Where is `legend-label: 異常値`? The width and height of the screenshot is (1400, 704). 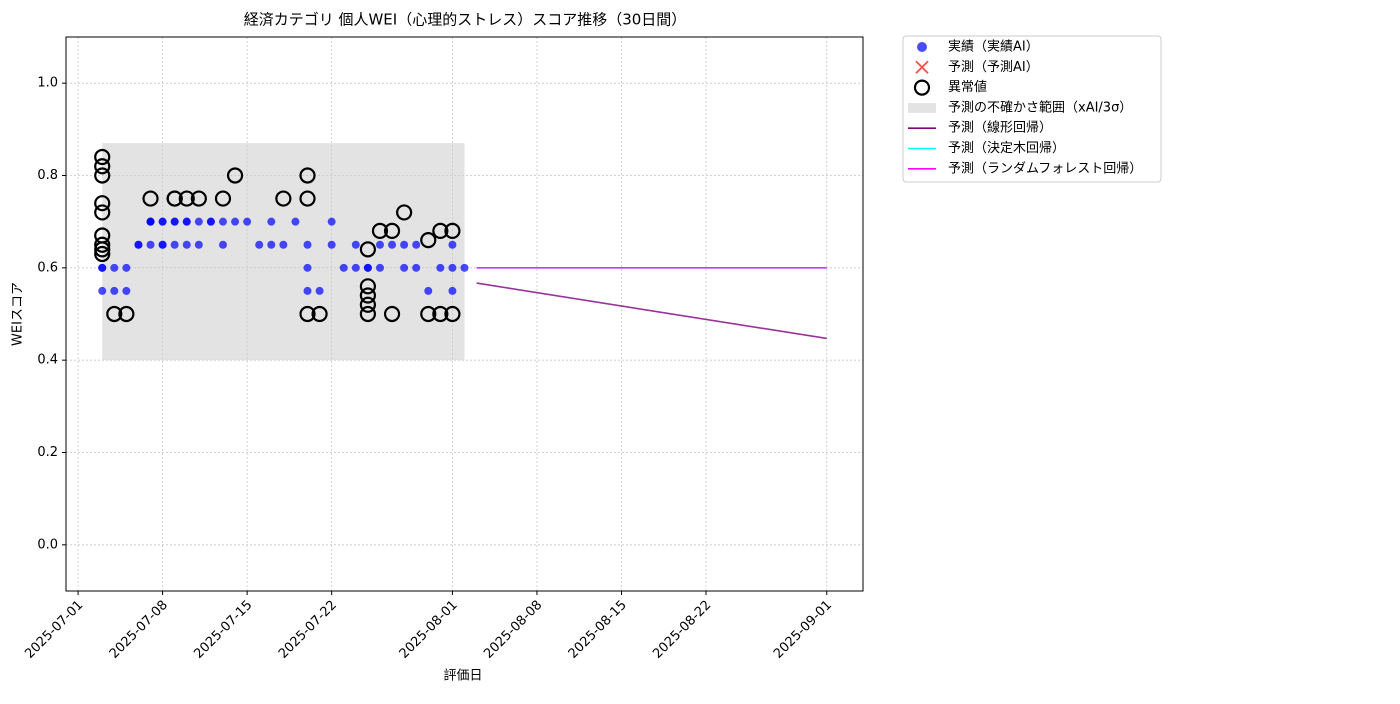
legend-label: 異常値 is located at coordinates (967, 87).